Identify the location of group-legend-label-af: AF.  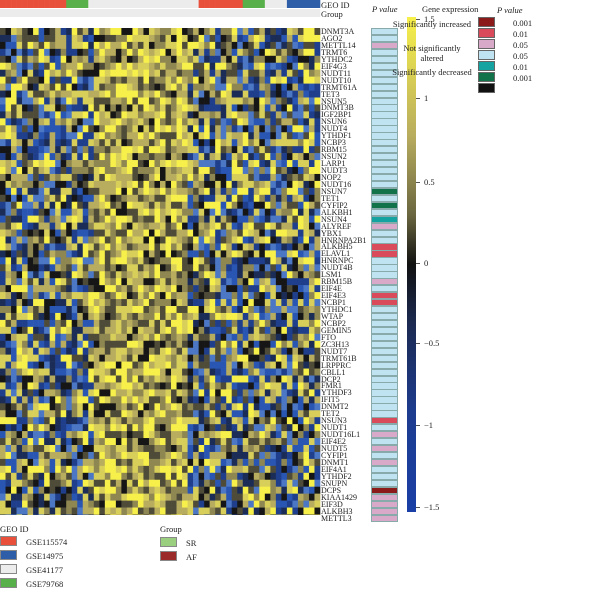
(191, 557).